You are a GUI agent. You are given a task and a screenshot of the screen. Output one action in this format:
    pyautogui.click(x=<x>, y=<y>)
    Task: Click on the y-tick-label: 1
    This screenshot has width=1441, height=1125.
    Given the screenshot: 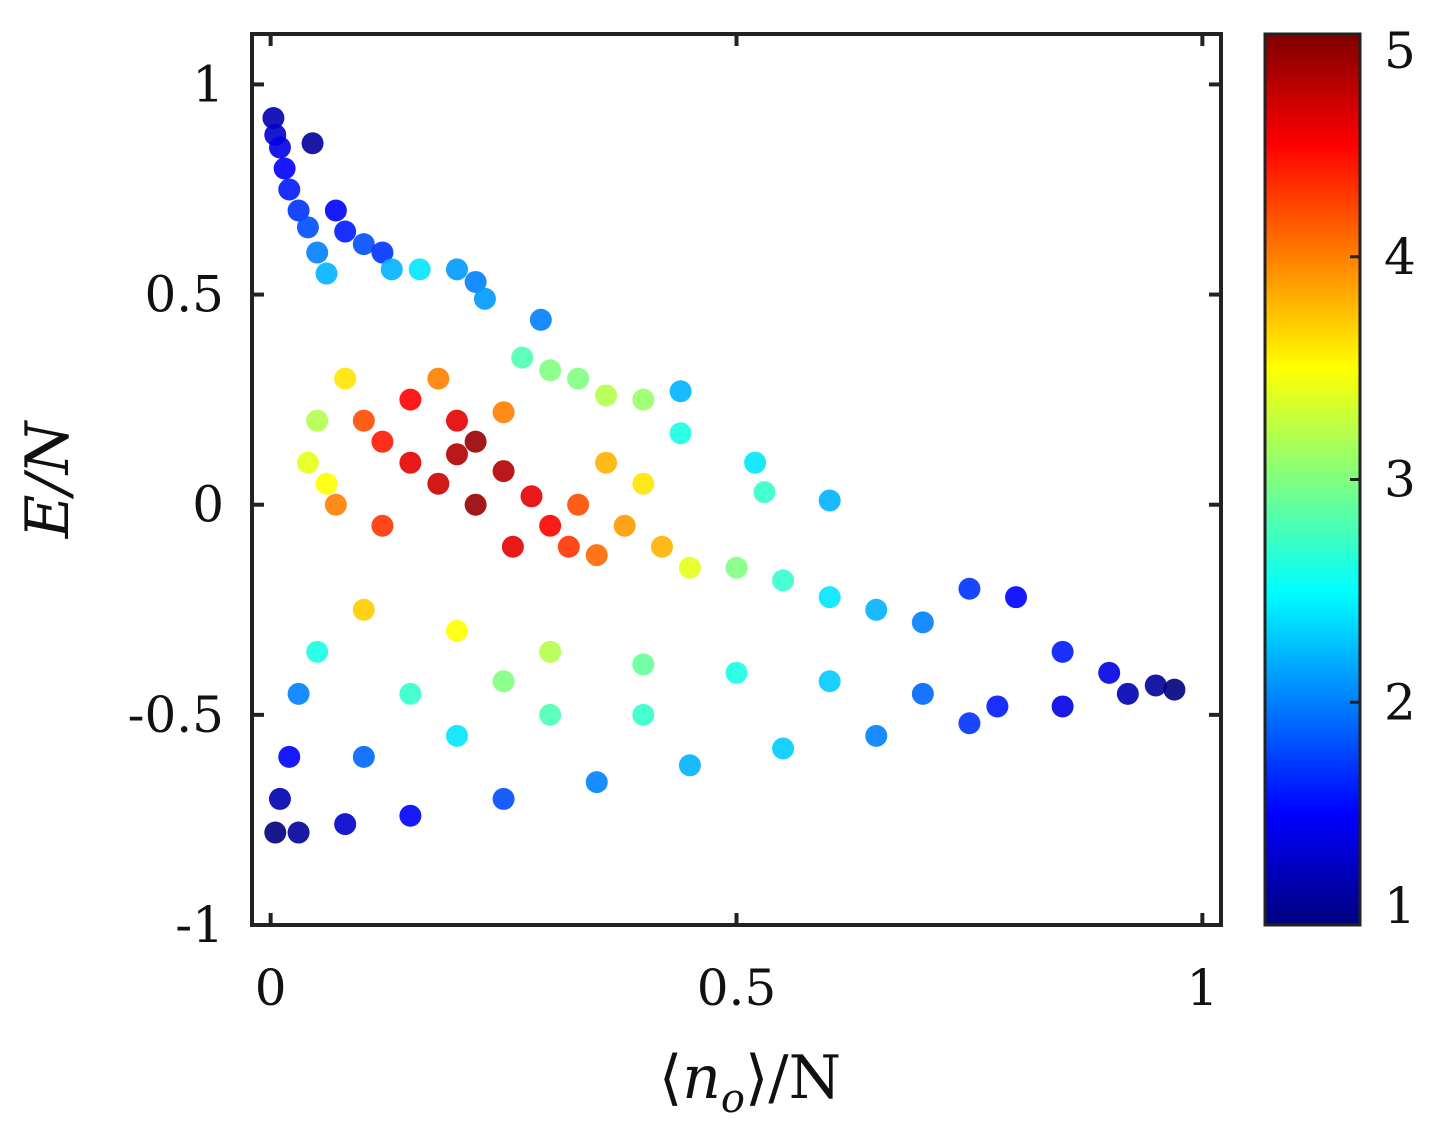 What is the action you would take?
    pyautogui.click(x=208, y=84)
    